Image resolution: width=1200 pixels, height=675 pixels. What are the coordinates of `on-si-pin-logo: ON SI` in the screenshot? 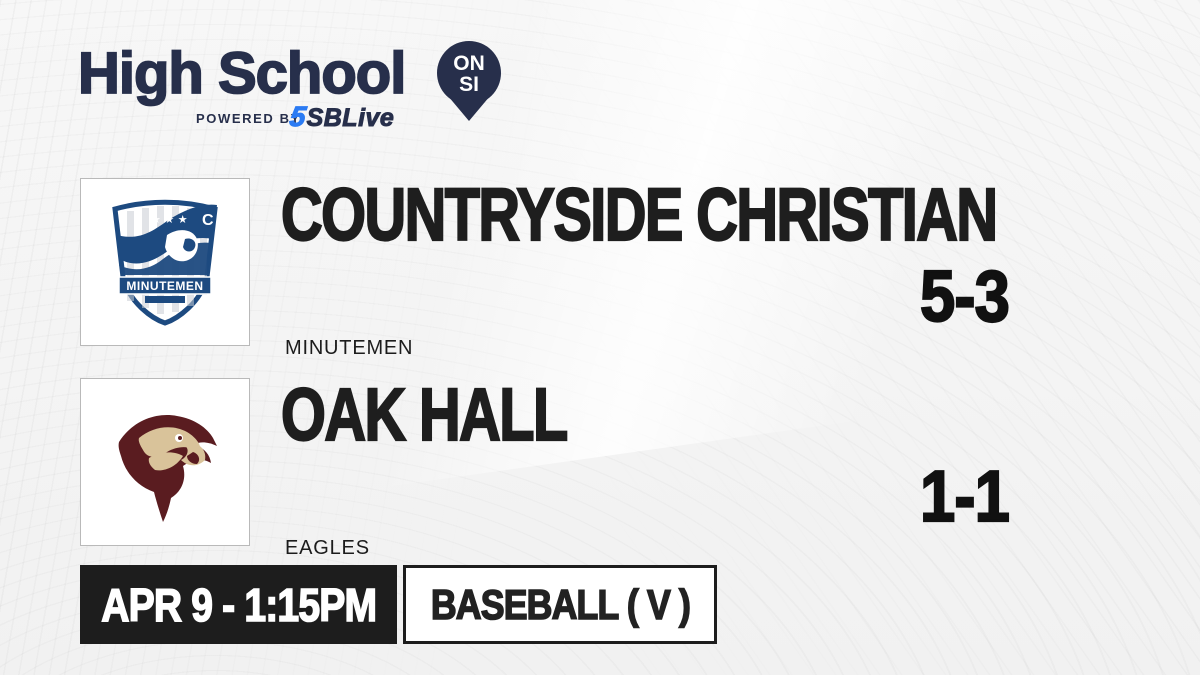 It's located at (470, 81).